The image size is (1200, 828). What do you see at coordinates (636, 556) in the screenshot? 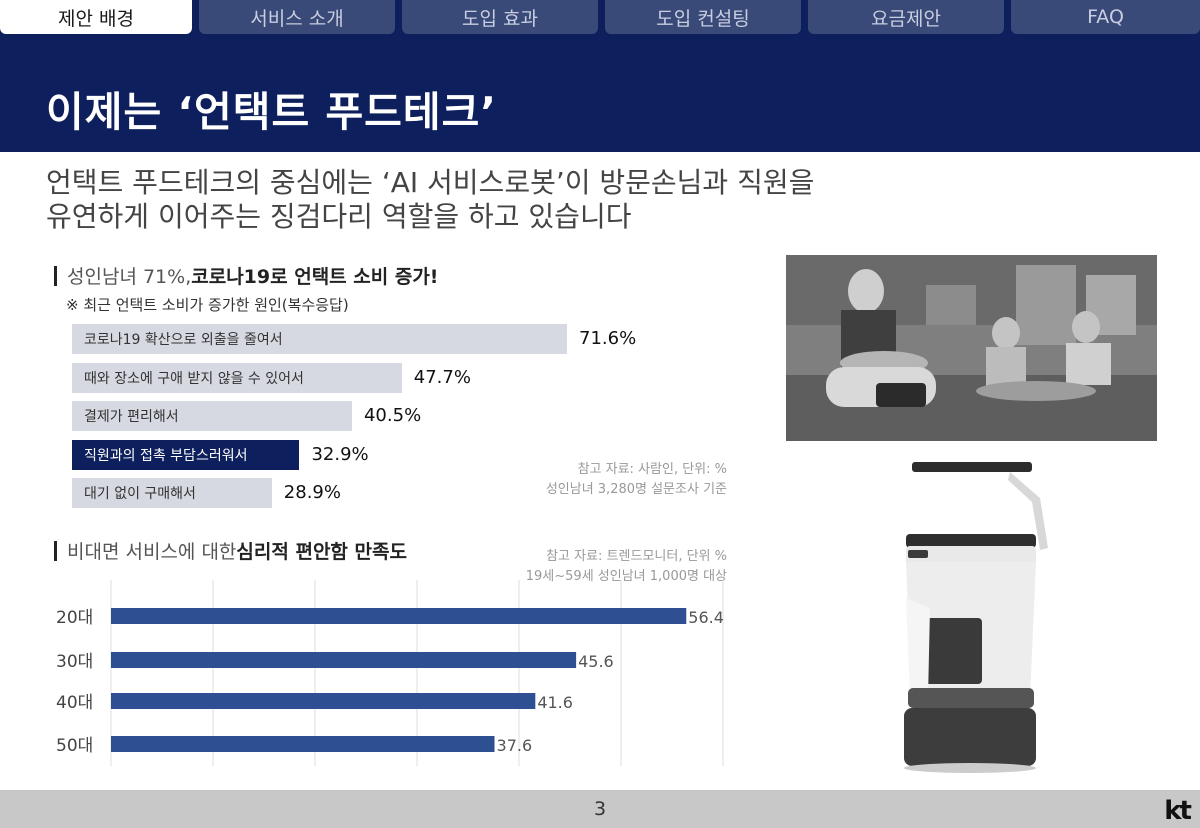
I see `section2-source-line1: 참고 자료: 트렌드모니터, 단위 %` at bounding box center [636, 556].